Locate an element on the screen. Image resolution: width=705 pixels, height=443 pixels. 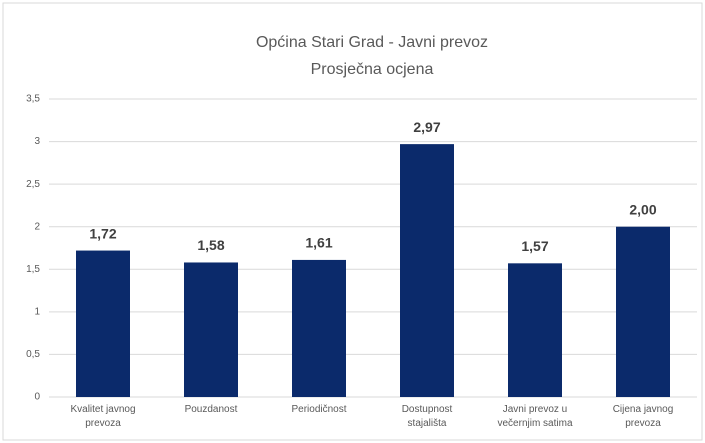
data-label: 2,97 is located at coordinates (426, 127).